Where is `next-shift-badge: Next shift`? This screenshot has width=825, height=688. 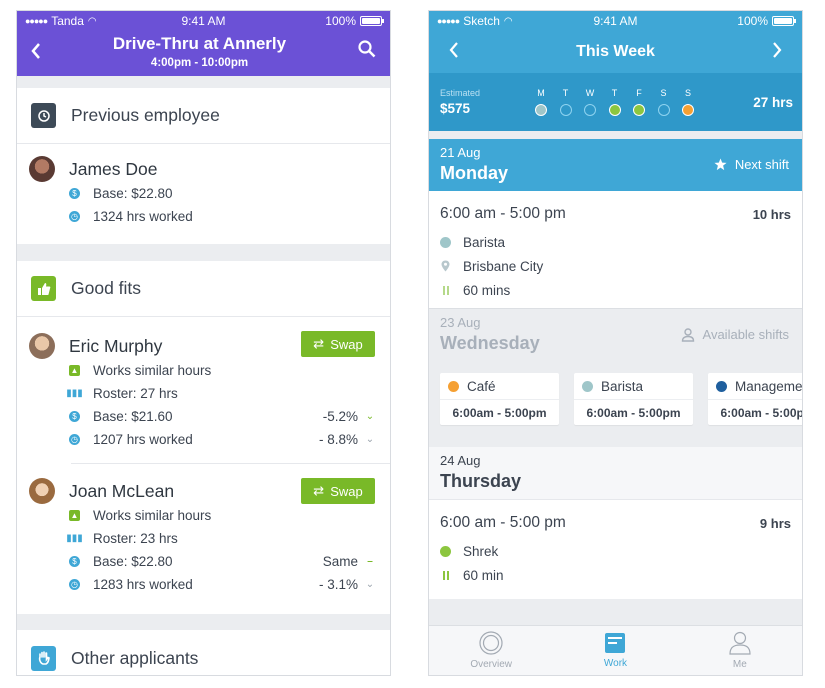 next-shift-badge: Next shift is located at coordinates (751, 164).